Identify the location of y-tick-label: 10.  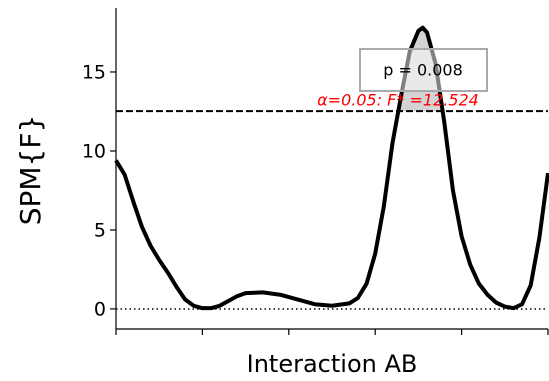
(94, 151).